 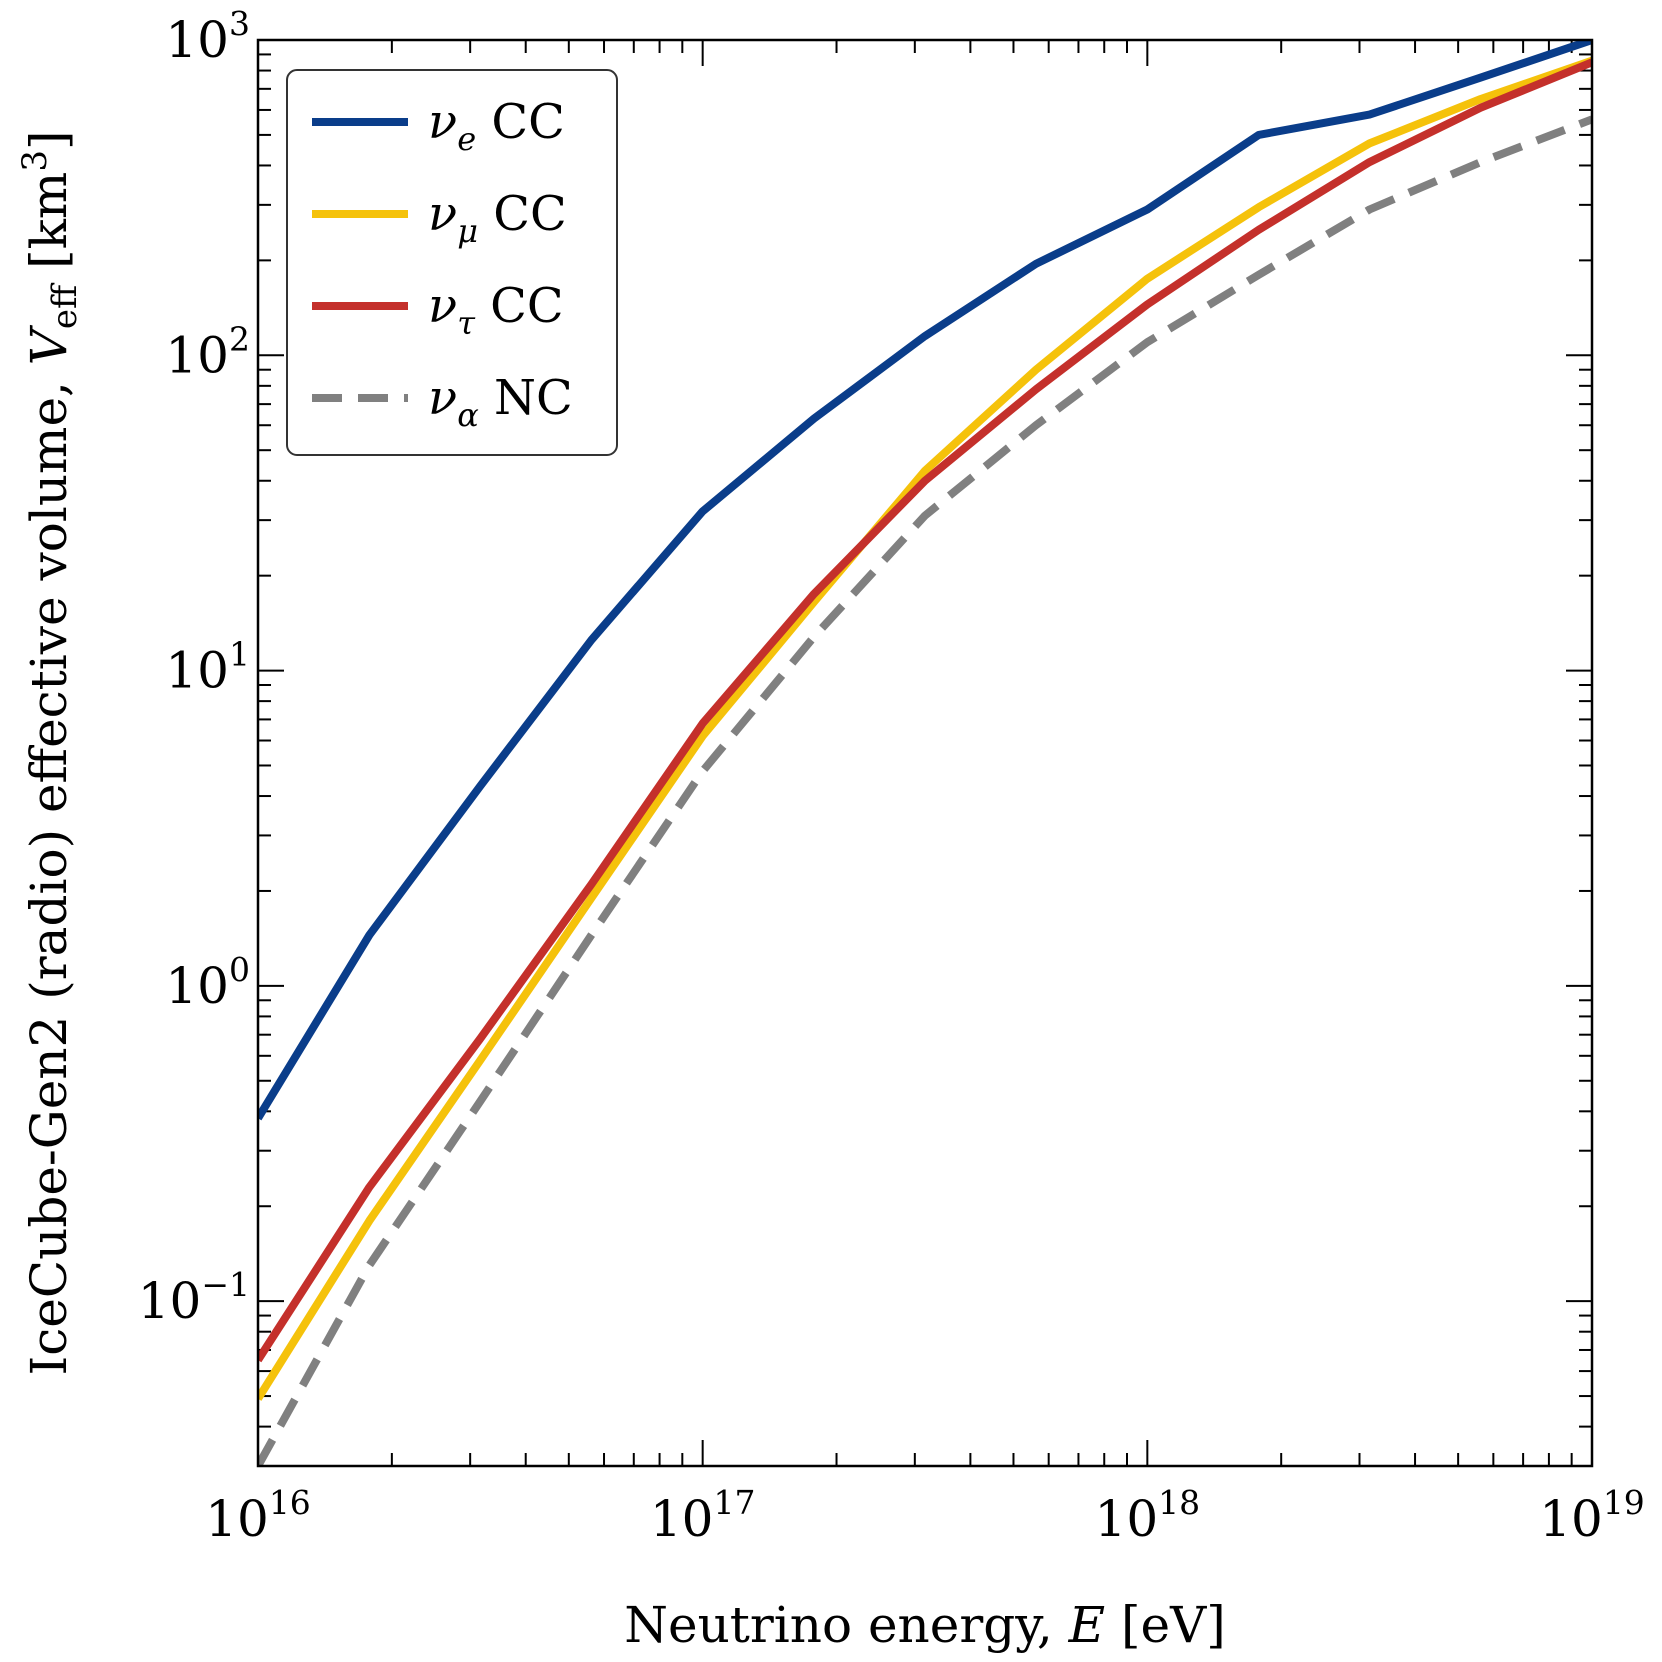 I want to click on y-tick-label: 10¹, so click(x=207, y=667).